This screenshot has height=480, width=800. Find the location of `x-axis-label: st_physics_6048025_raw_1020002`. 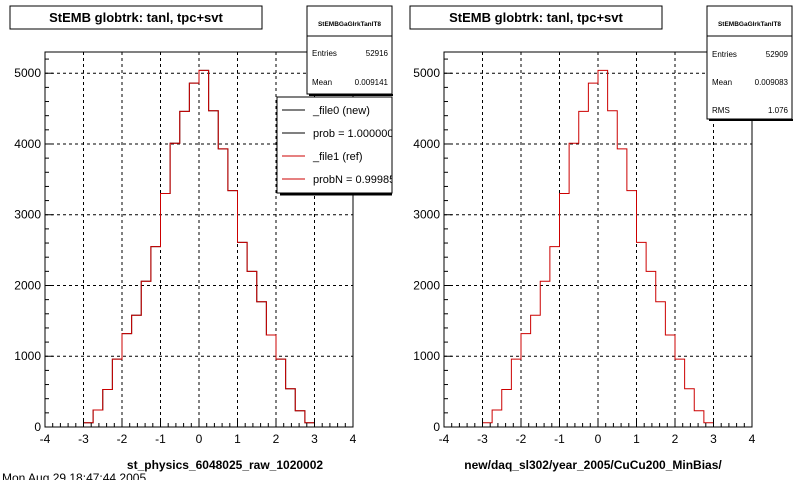

x-axis-label: st_physics_6048025_raw_1020002 is located at coordinates (225, 465).